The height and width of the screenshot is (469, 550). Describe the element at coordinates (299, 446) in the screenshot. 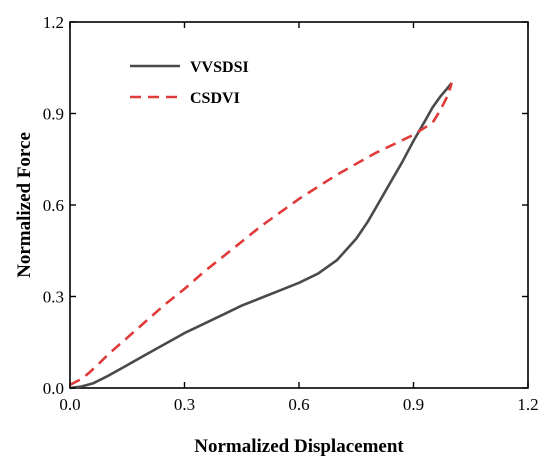

I see `x-axis-title: Normalized Displacement` at that location.